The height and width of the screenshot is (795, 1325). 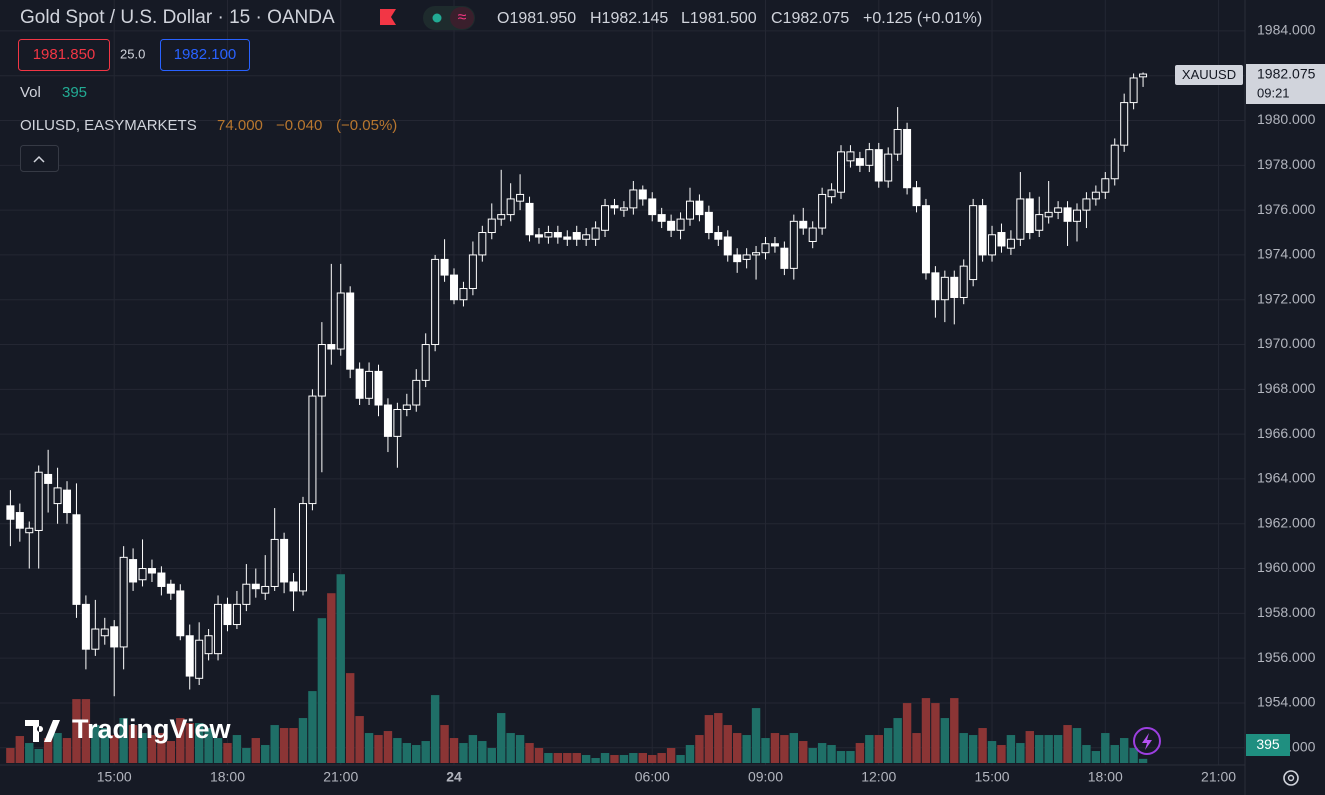 I want to click on sell-button, so click(x=64, y=55).